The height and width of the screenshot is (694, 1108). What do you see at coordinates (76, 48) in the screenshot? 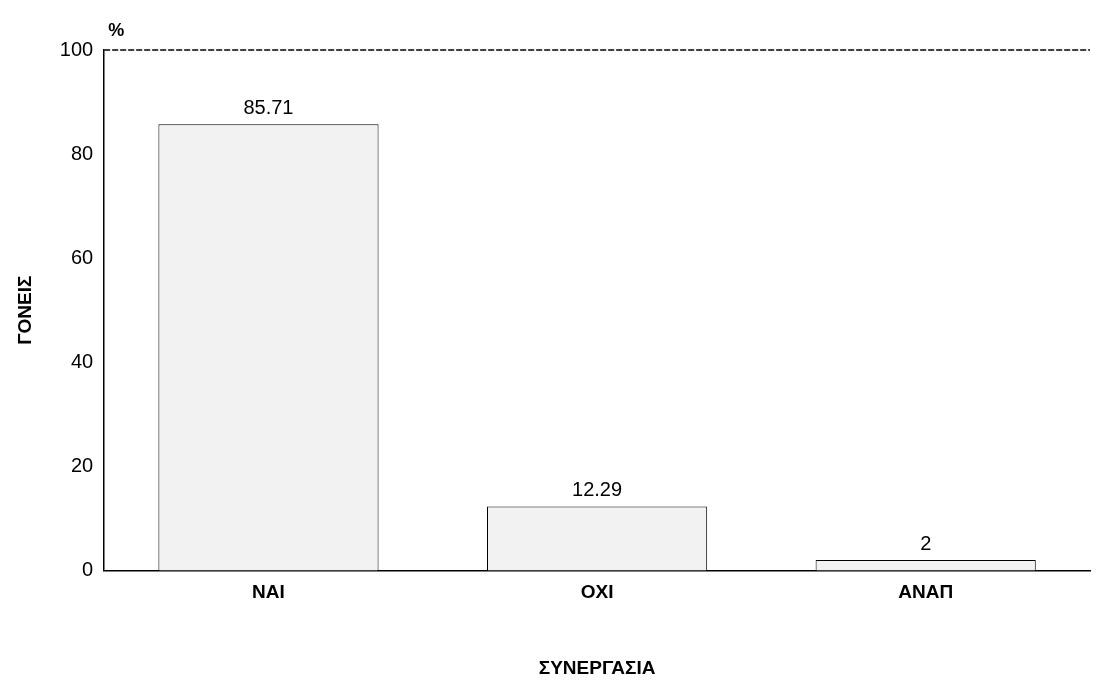
I see `y-tick-label: 100` at bounding box center [76, 48].